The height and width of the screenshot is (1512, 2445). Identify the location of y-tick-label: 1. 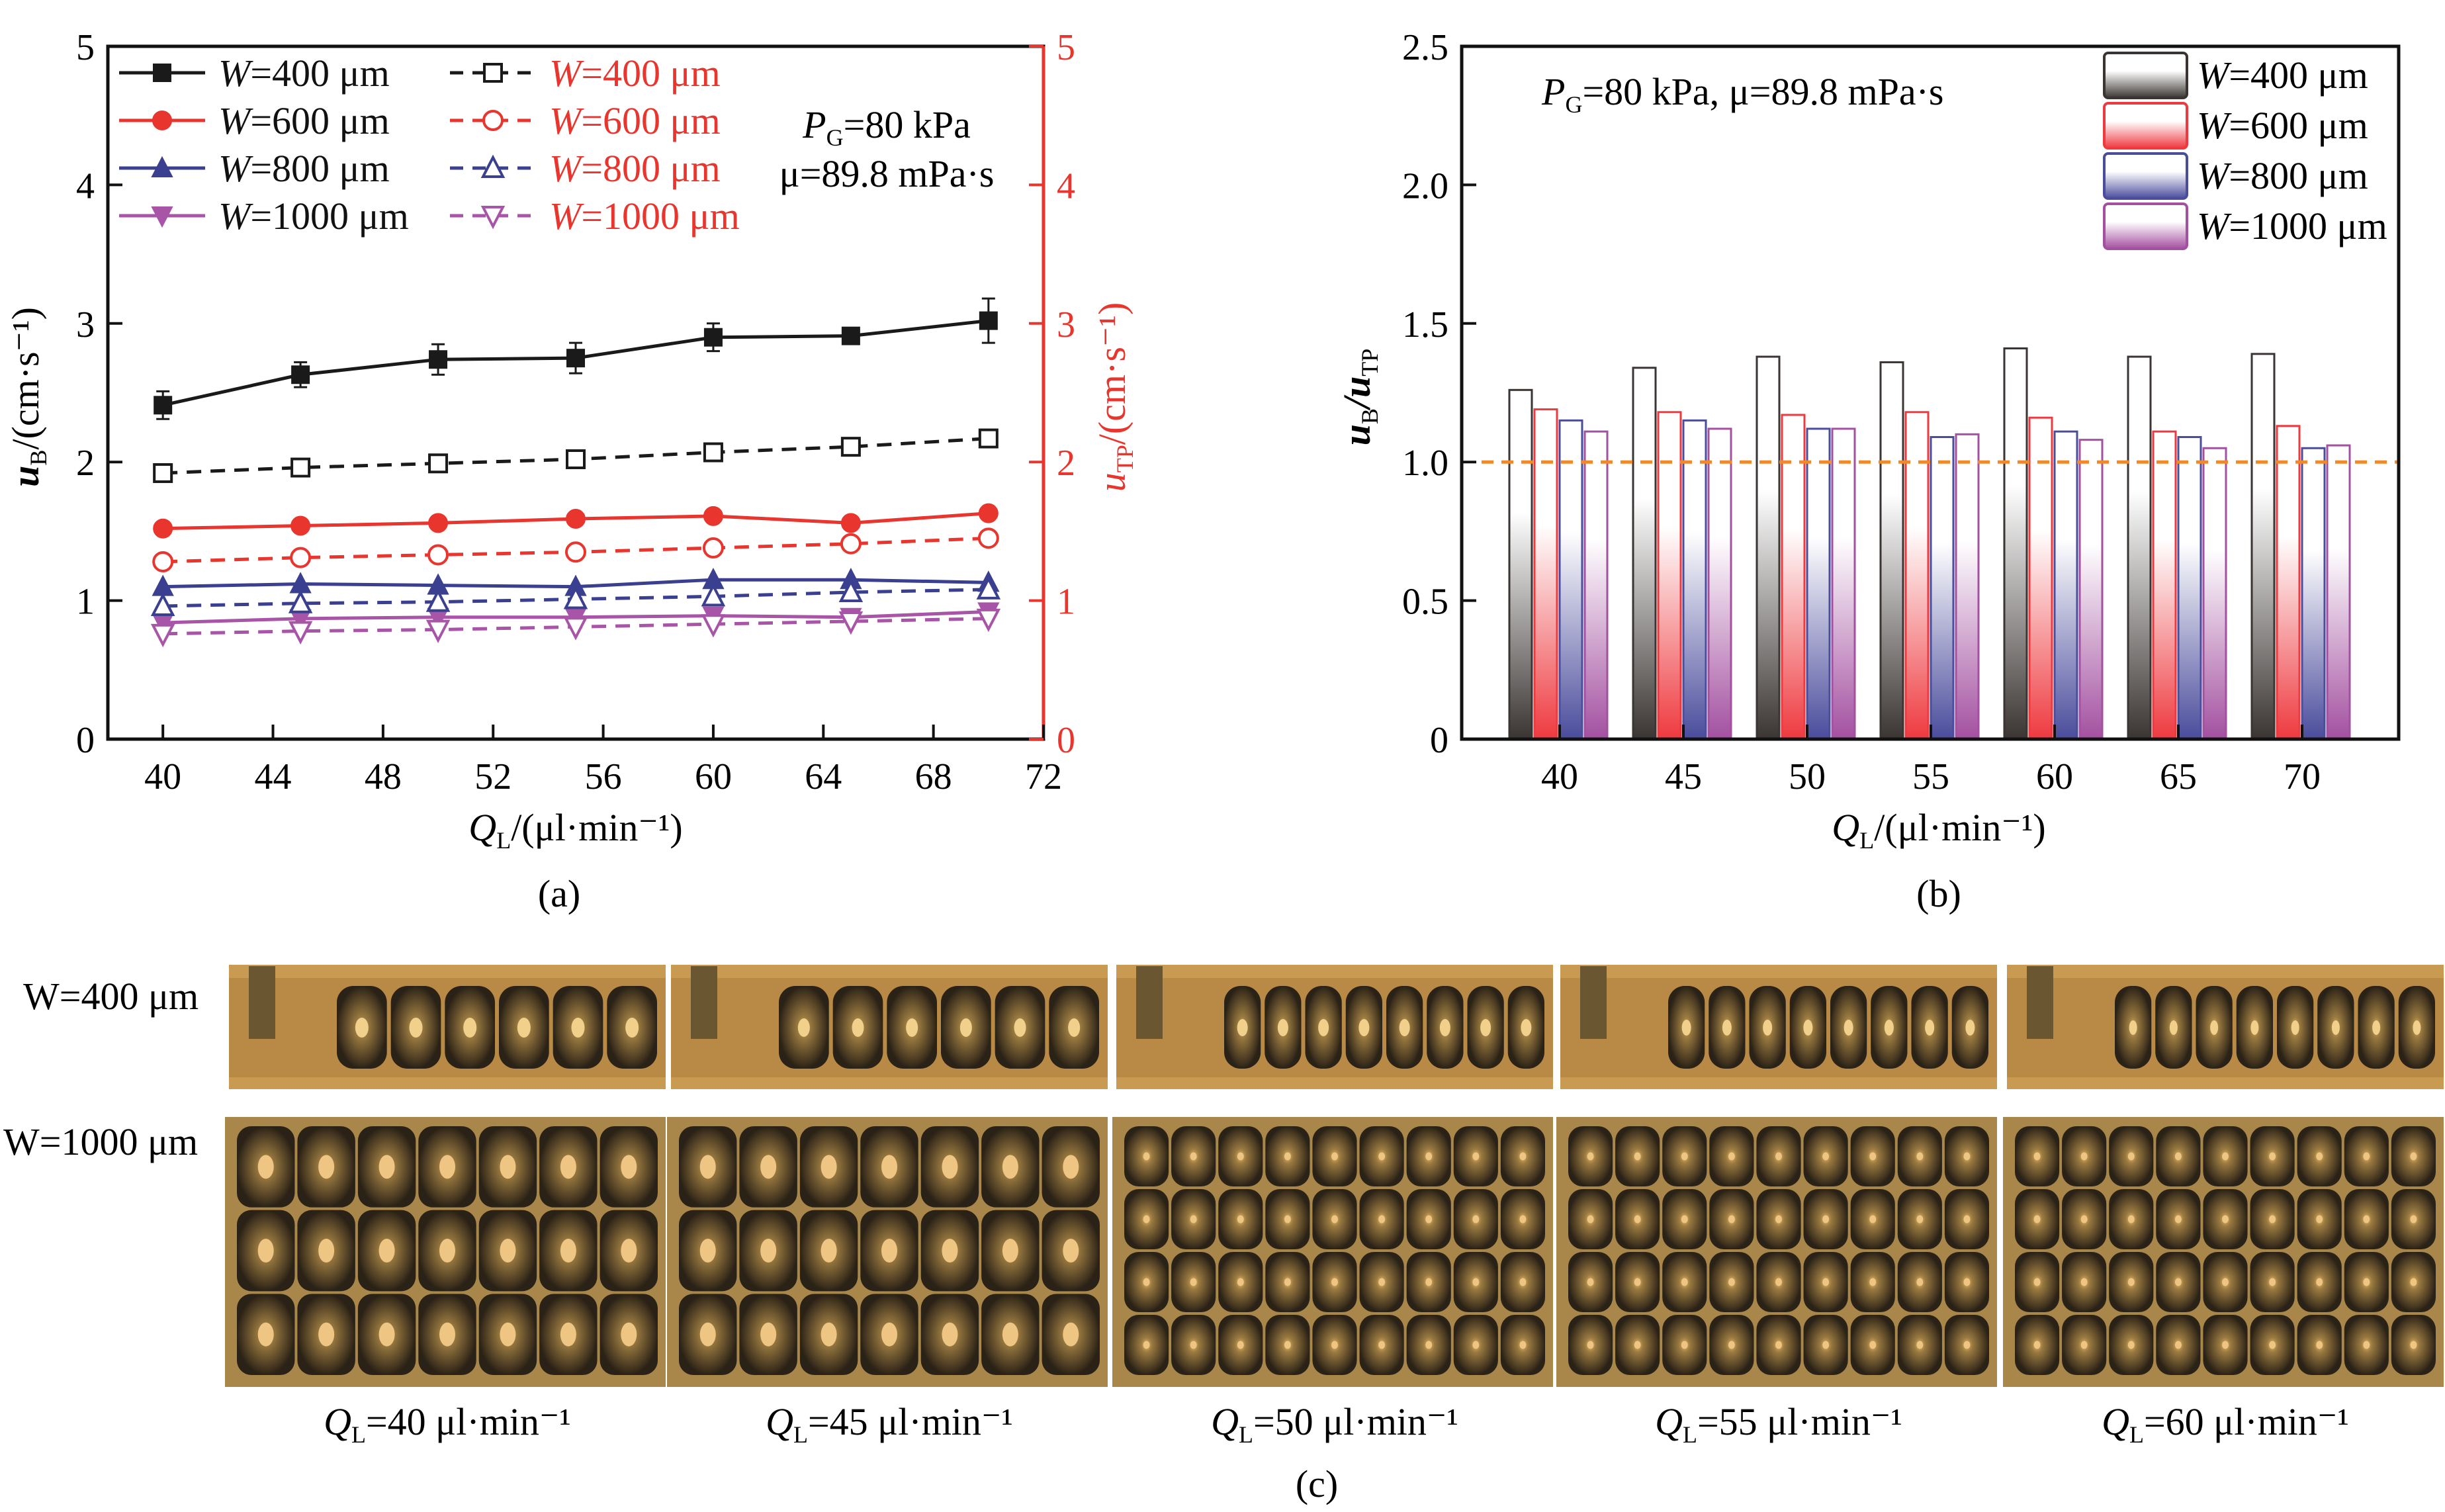
(85, 602).